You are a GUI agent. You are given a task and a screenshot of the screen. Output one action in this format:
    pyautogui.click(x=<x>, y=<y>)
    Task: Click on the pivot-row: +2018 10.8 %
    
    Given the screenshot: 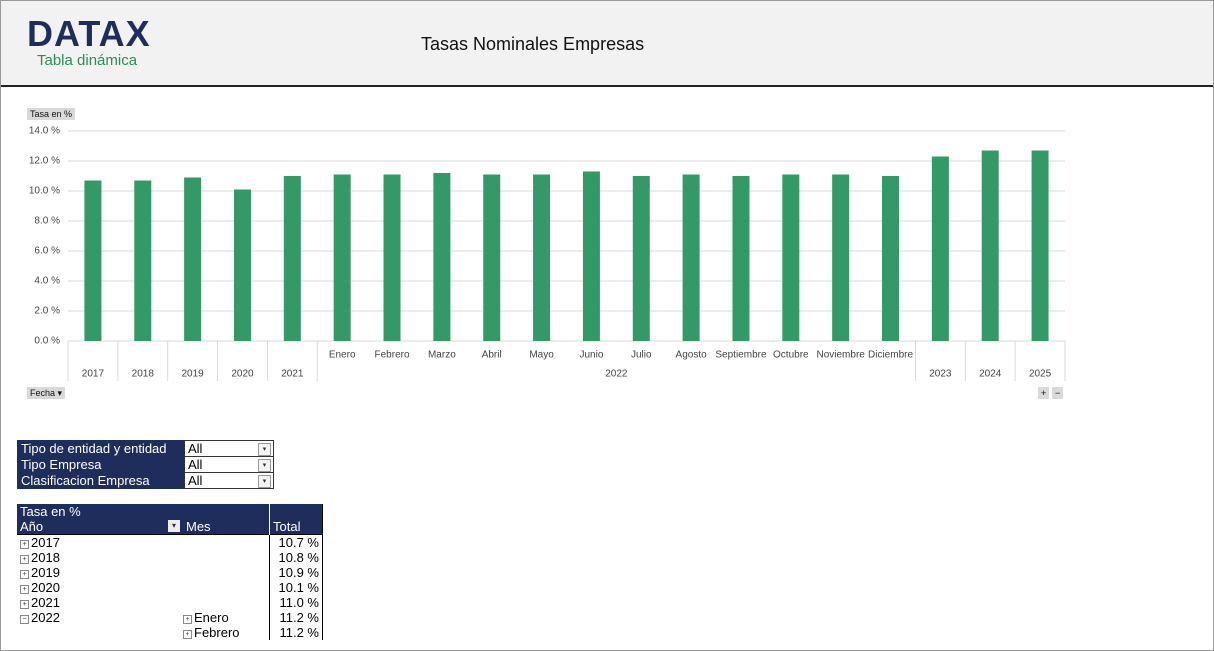 What is the action you would take?
    pyautogui.click(x=170, y=557)
    